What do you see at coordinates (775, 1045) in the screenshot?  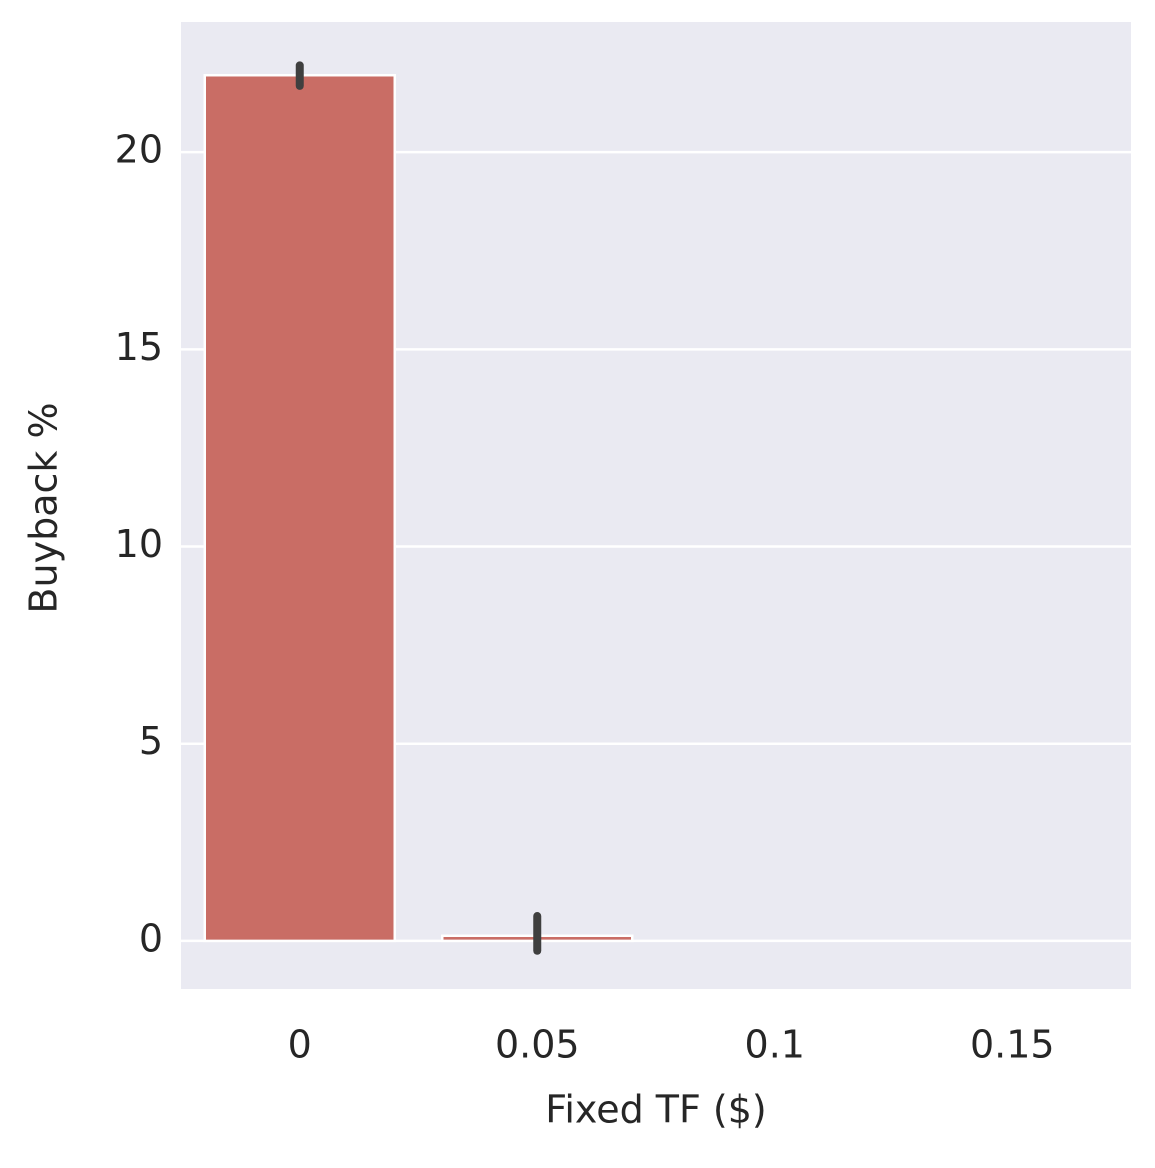 I see `x-tick-label: 0.1` at bounding box center [775, 1045].